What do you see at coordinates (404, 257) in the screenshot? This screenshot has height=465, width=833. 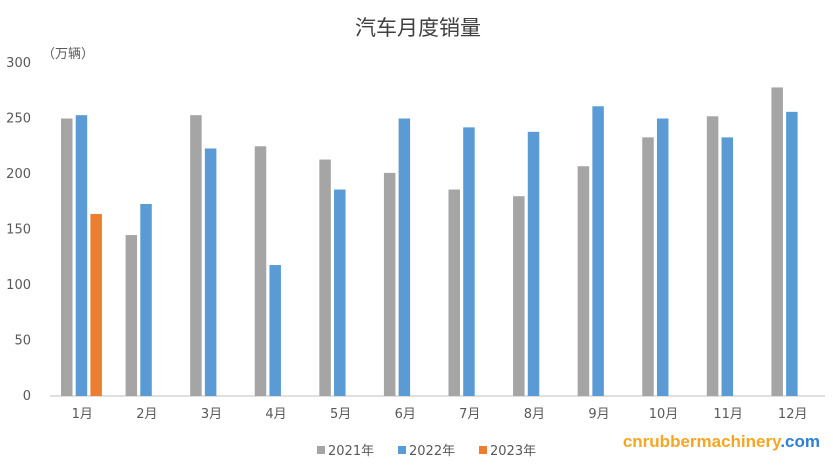 I see `bar-2022年-6月` at bounding box center [404, 257].